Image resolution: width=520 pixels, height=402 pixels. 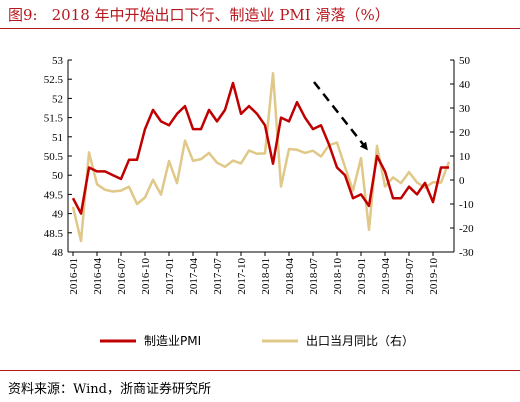 I want to click on right-axis-ticks: -30 -20 -10 0 10 20 30 40 50, so click(x=462, y=157).